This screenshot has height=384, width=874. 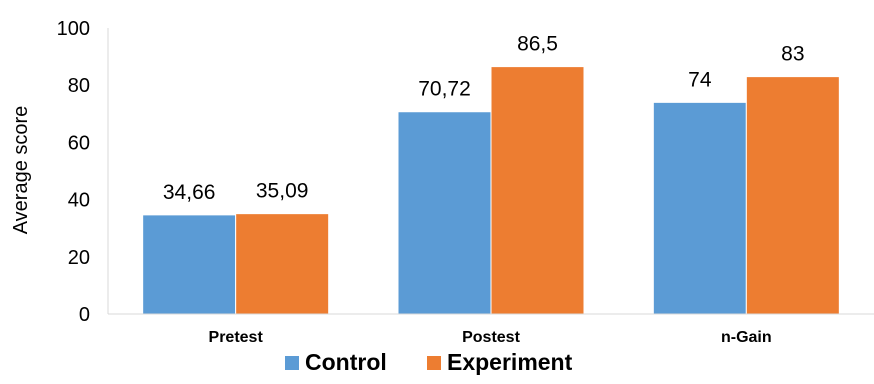 I want to click on x-axis-ticks: Pretest Postest n-Gain, so click(x=490, y=337).